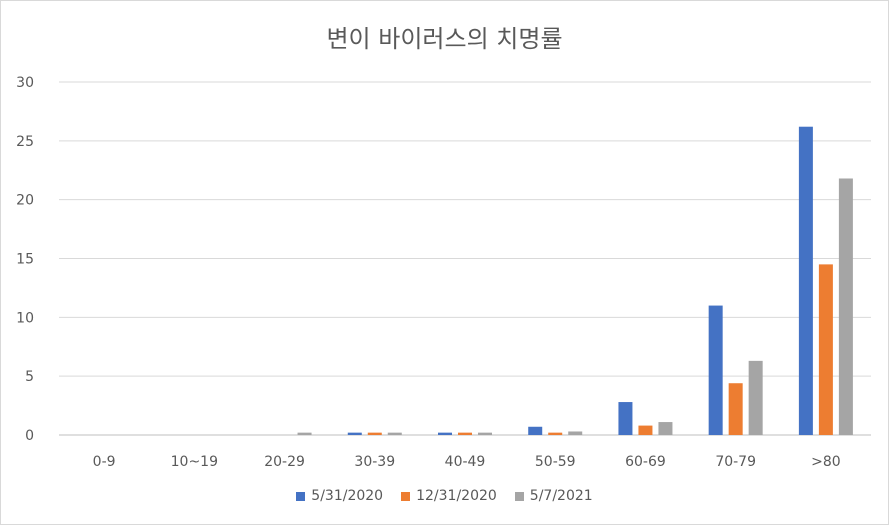  I want to click on legend-entry: 5/31/2020, so click(339, 496).